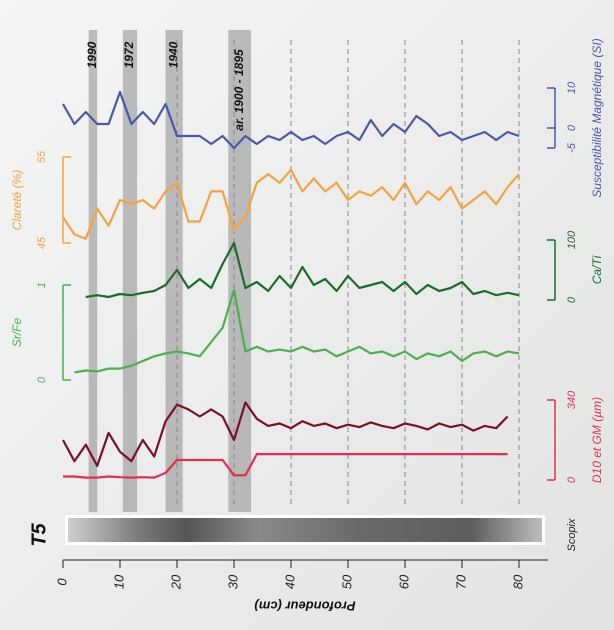  What do you see at coordinates (42, 242) in the screenshot?
I see `y-tick-label: 45` at bounding box center [42, 242].